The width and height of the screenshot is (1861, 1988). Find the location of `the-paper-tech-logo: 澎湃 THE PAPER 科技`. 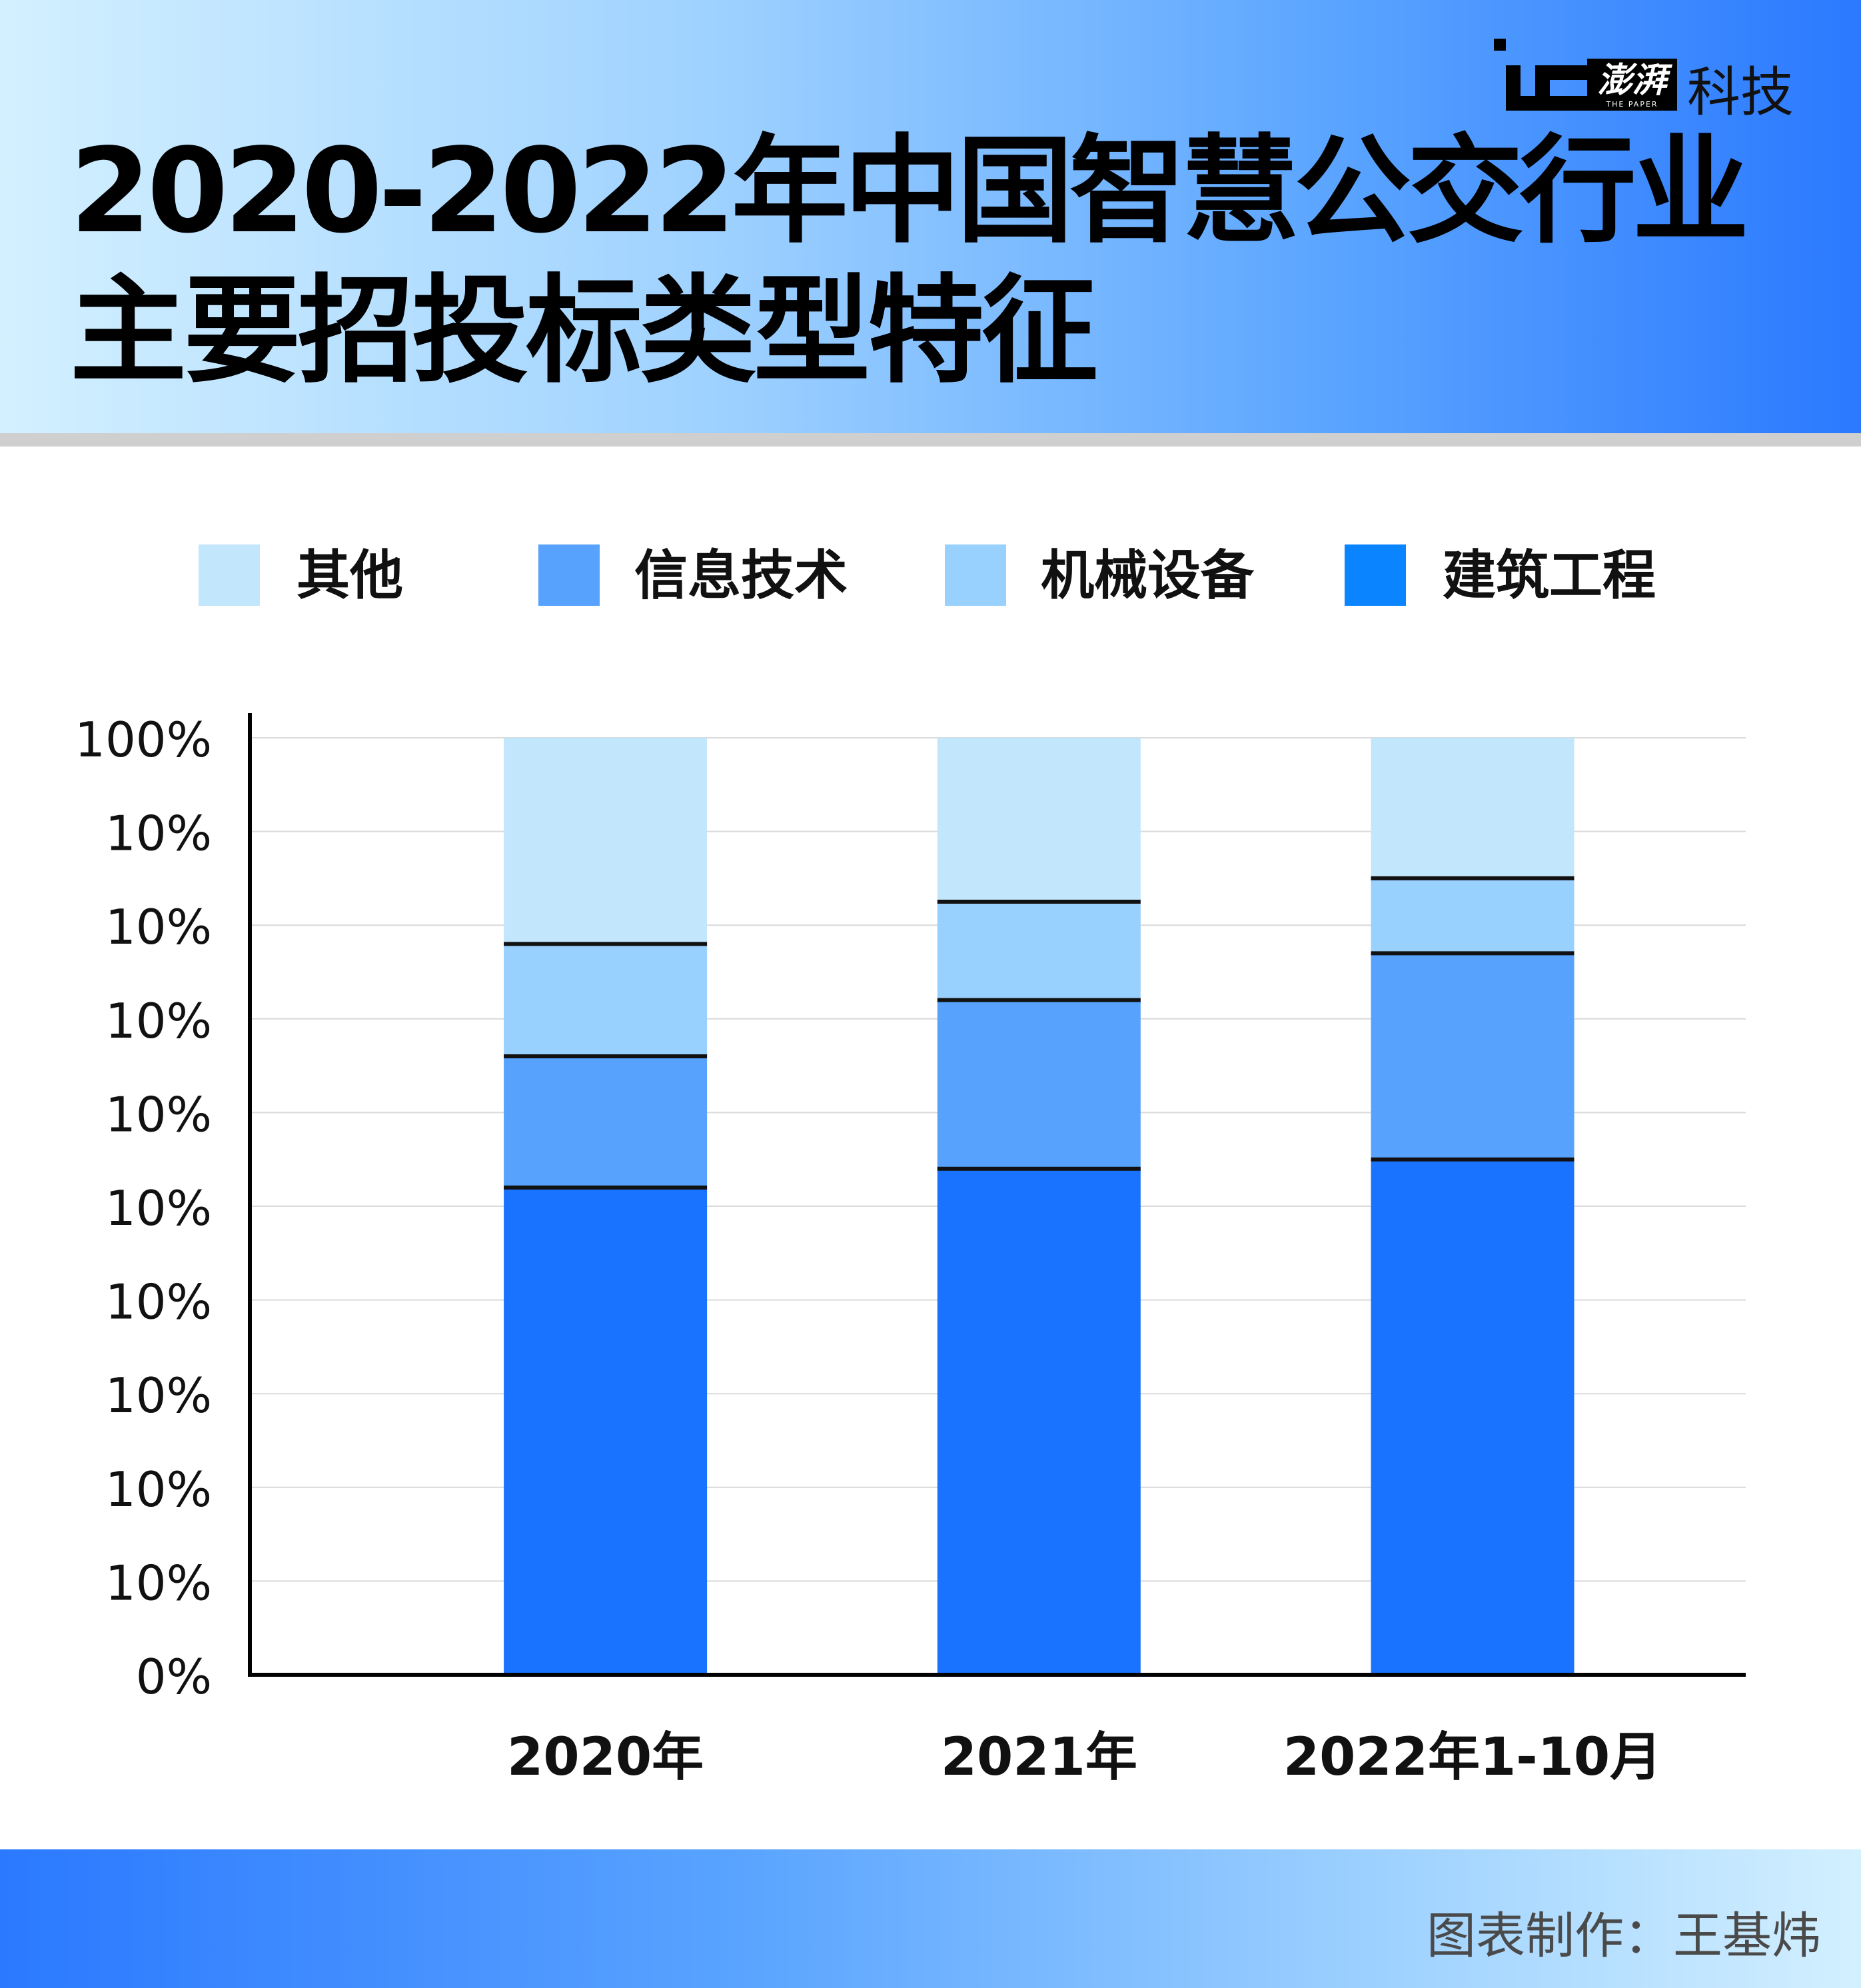

the-paper-tech-logo: 澎湃 THE PAPER 科技 is located at coordinates (1660, 81).